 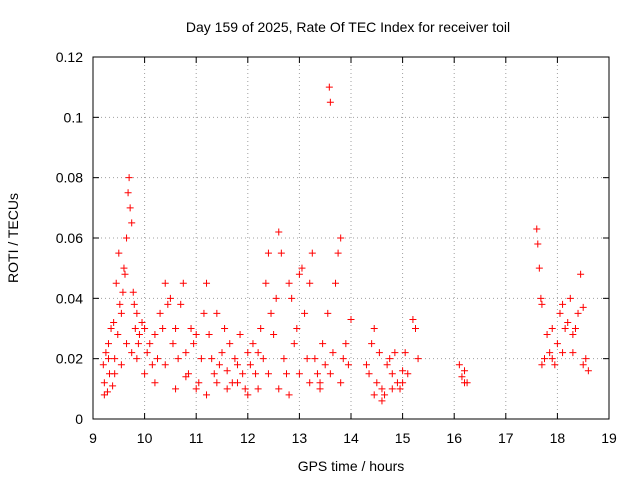 What do you see at coordinates (300, 438) in the screenshot?
I see `x-tick-label: 13` at bounding box center [300, 438].